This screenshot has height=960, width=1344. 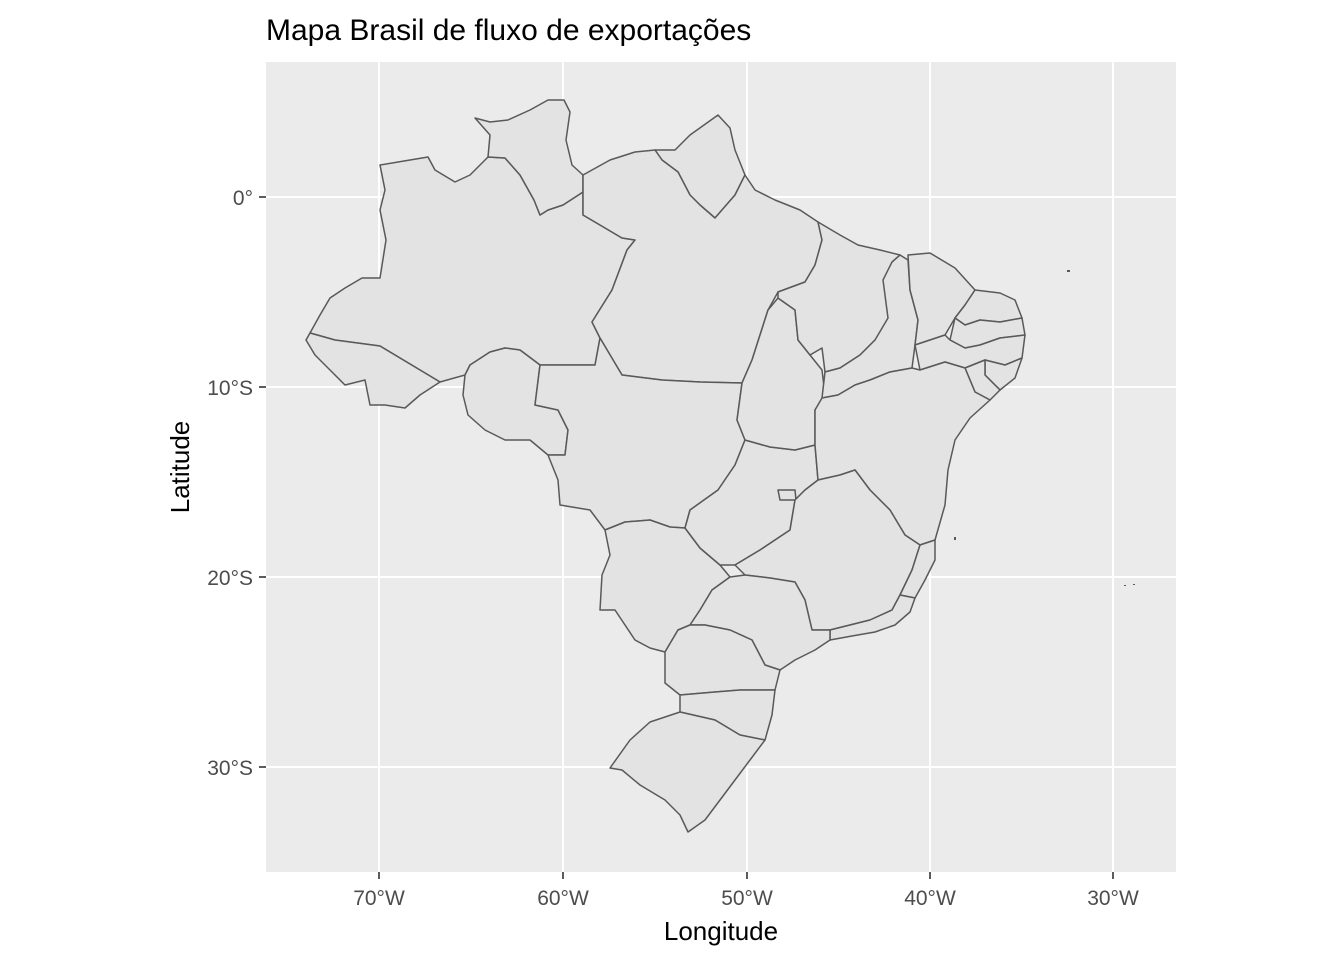 I want to click on offshore-islands, so click(x=1044, y=428).